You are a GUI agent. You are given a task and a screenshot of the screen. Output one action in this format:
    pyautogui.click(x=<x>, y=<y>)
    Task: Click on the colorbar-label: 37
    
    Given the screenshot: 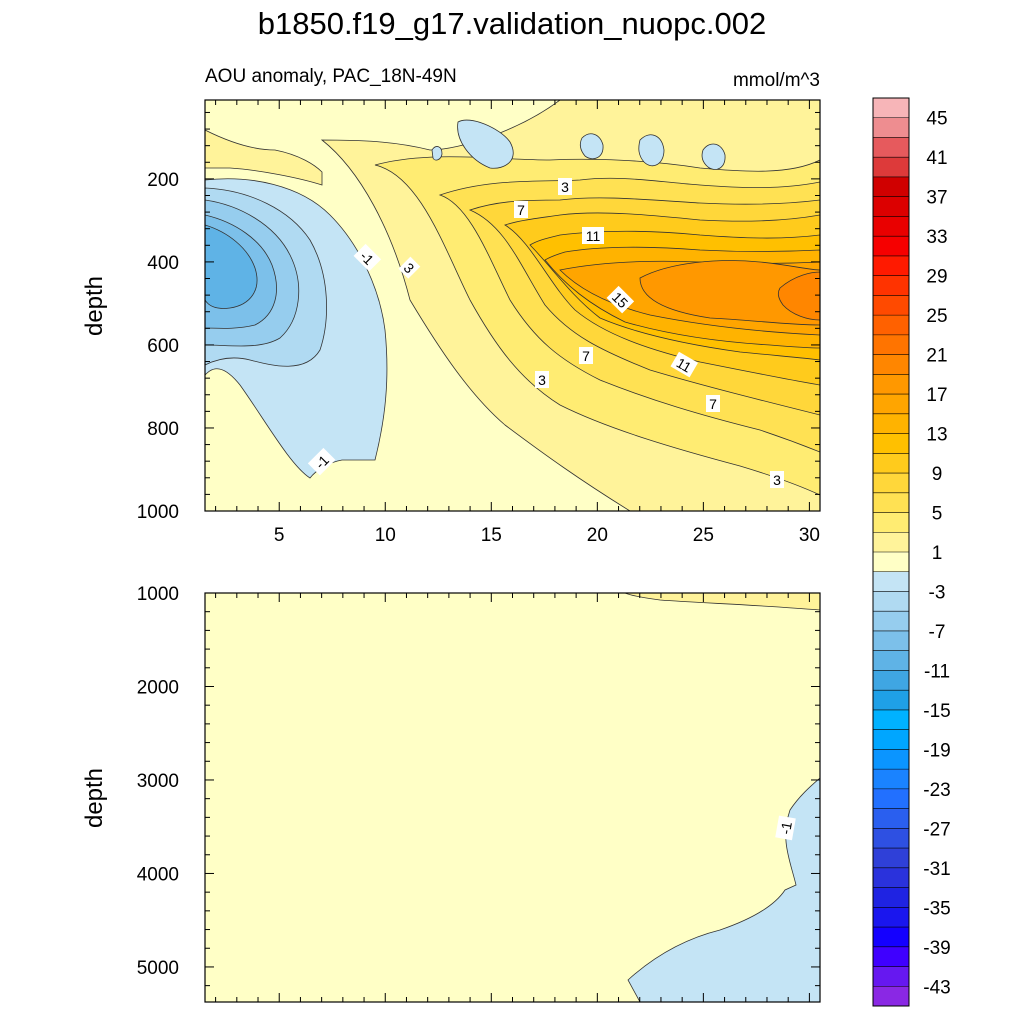 What is the action you would take?
    pyautogui.click(x=936, y=198)
    